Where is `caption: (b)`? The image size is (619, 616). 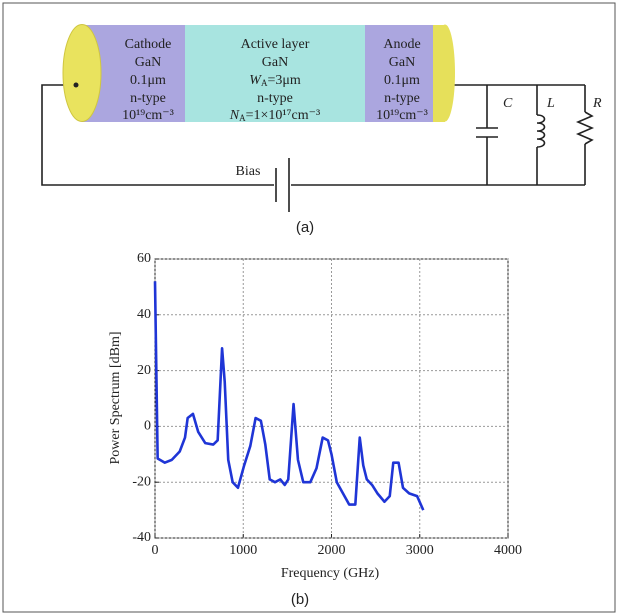
caption: (b) is located at coordinates (300, 599).